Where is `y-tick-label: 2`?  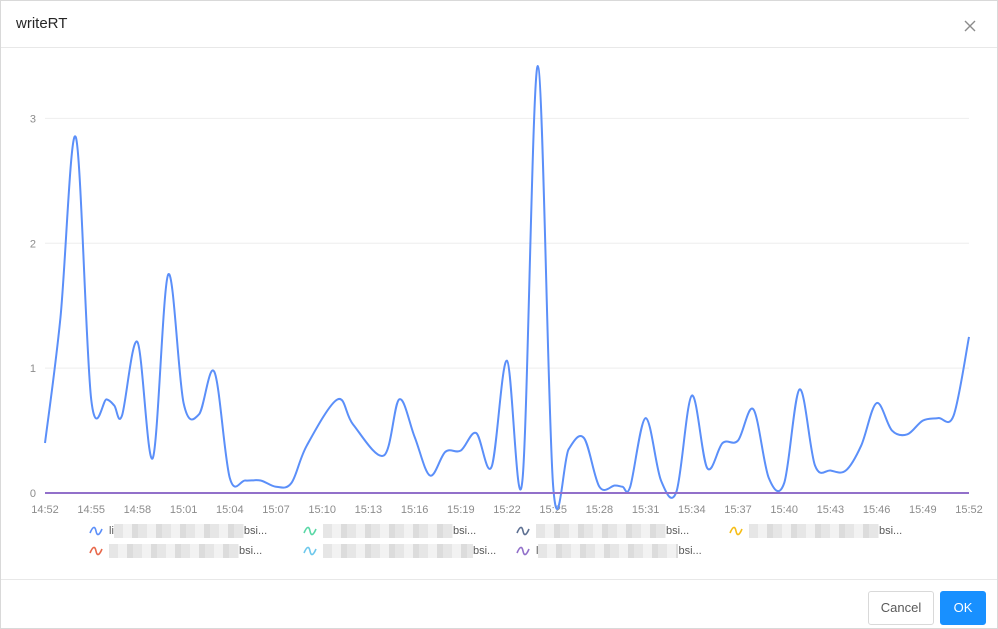
y-tick-label: 2 is located at coordinates (33, 244).